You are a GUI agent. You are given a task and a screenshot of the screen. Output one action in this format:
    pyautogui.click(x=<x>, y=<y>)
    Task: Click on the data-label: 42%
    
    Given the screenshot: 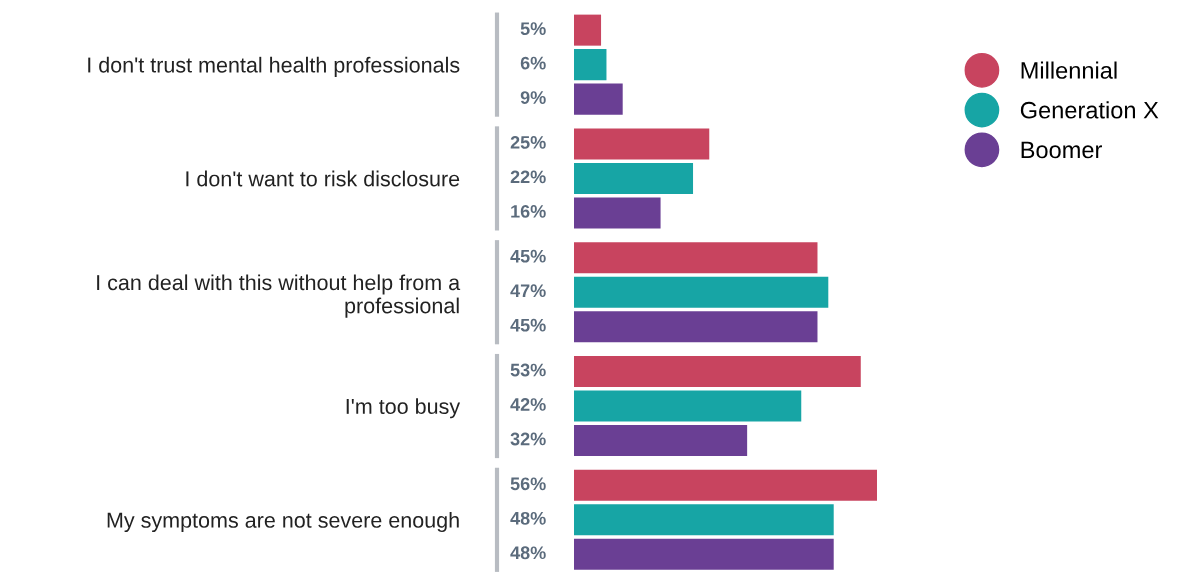 What is the action you would take?
    pyautogui.click(x=528, y=404)
    